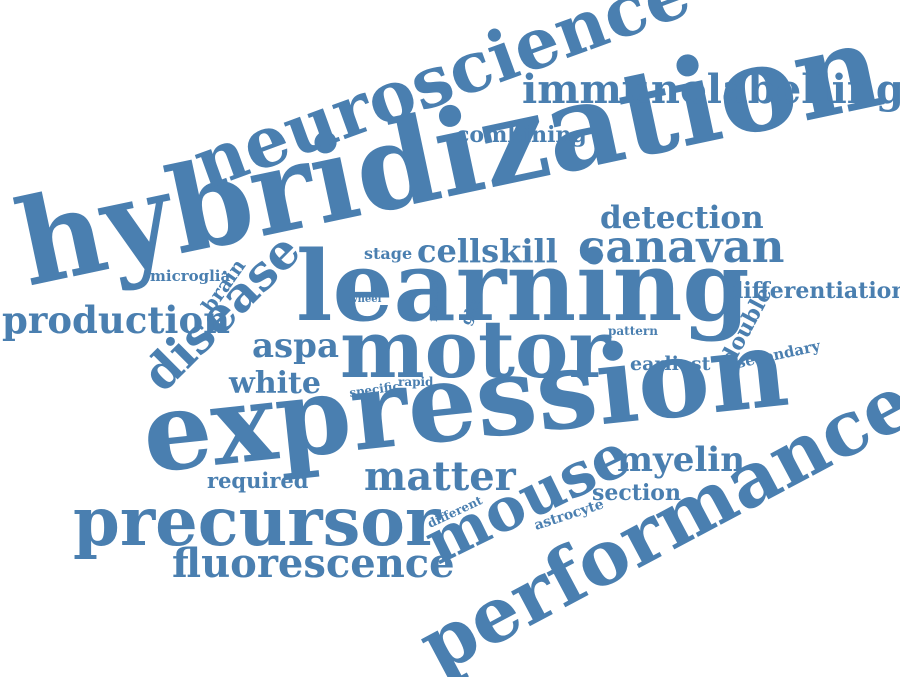 The image size is (900, 677). Describe the element at coordinates (636, 493) in the screenshot. I see `word-section: section` at that location.